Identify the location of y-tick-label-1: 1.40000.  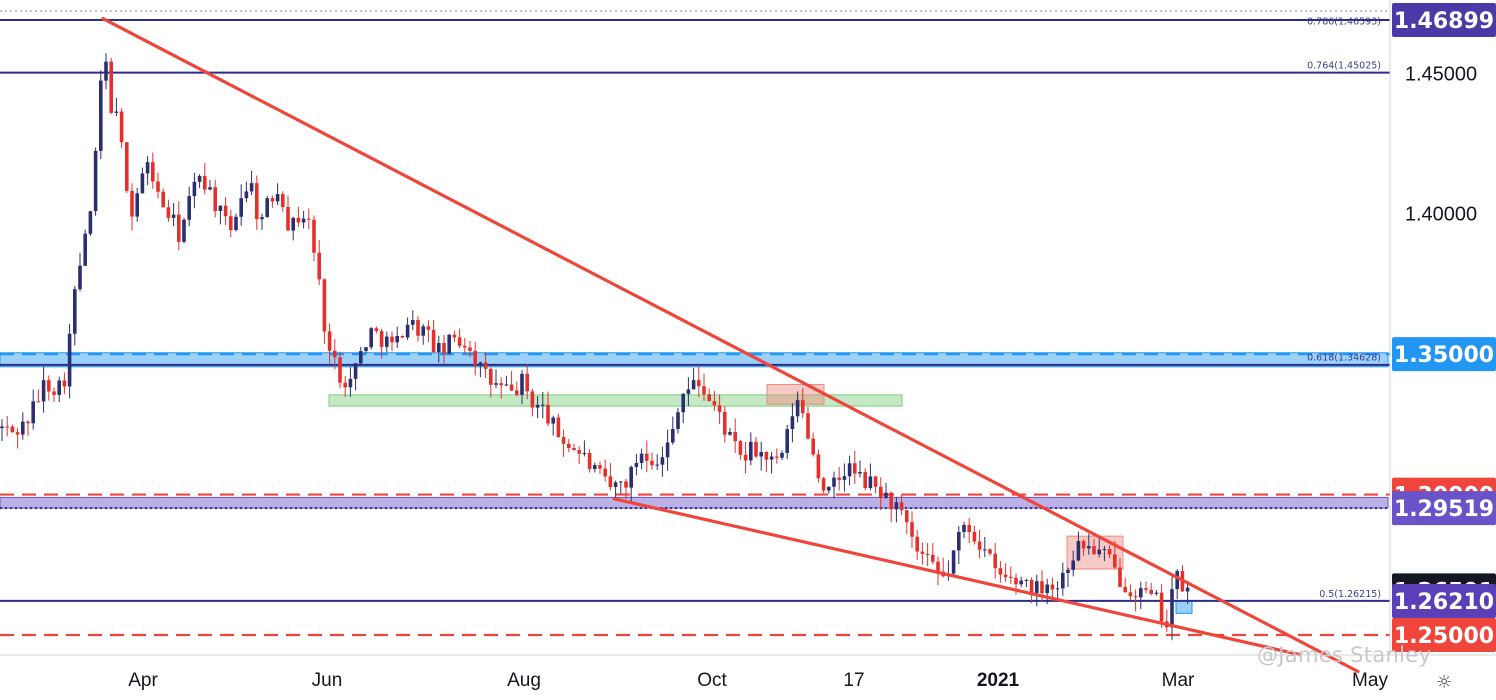
(1441, 215).